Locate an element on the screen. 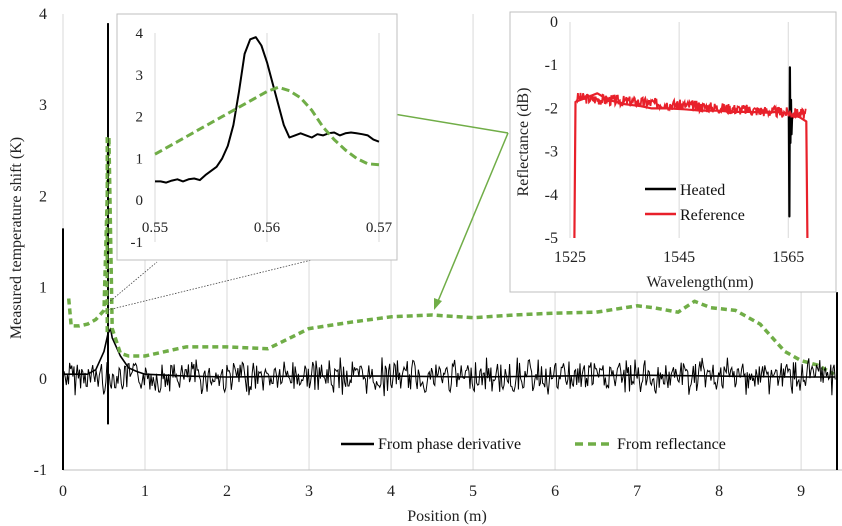 The width and height of the screenshot is (842, 526). x-tick-label: 8 is located at coordinates (719, 491).